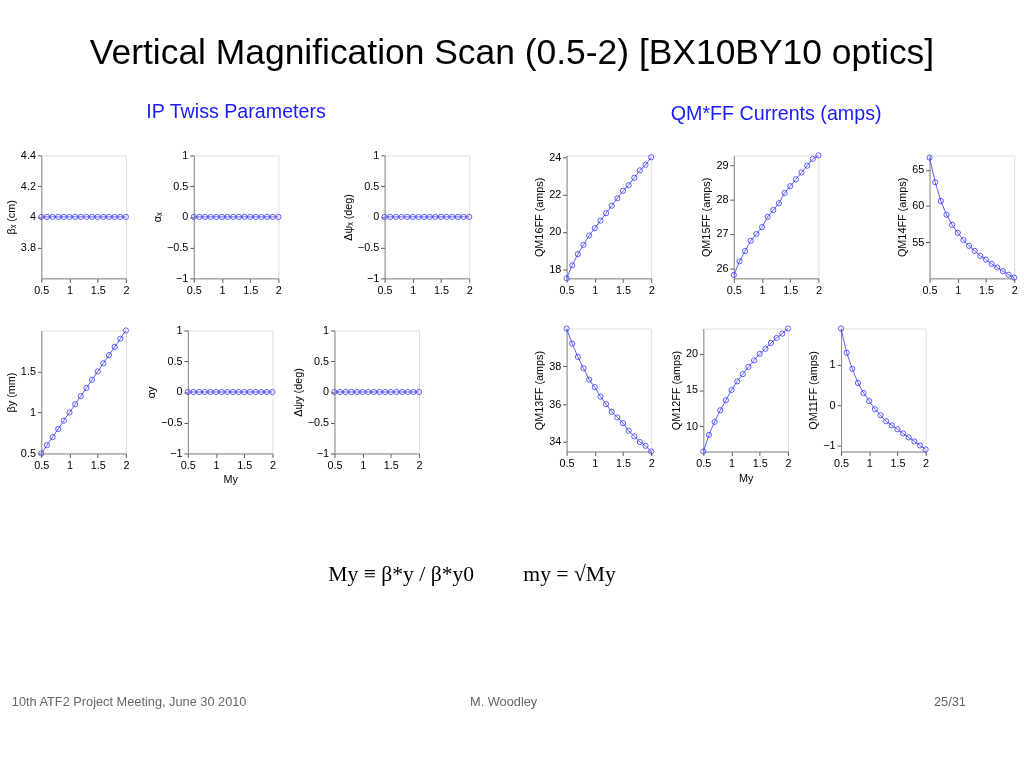 The height and width of the screenshot is (768, 1024). Describe the element at coordinates (813, 390) in the screenshot. I see `y-axis-title: QM11FF (amps)` at that location.